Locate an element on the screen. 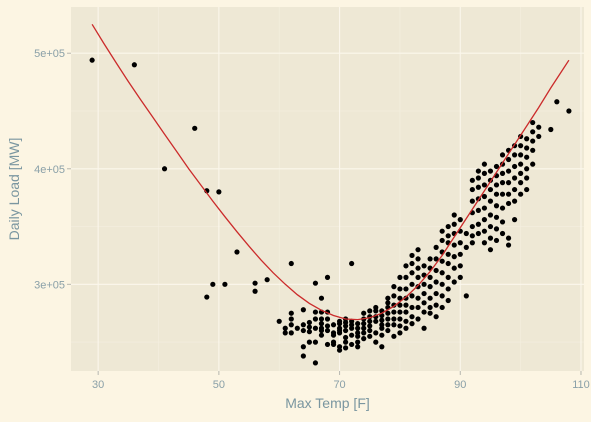 The image size is (591, 422). x-tick-label: 110 is located at coordinates (581, 385).